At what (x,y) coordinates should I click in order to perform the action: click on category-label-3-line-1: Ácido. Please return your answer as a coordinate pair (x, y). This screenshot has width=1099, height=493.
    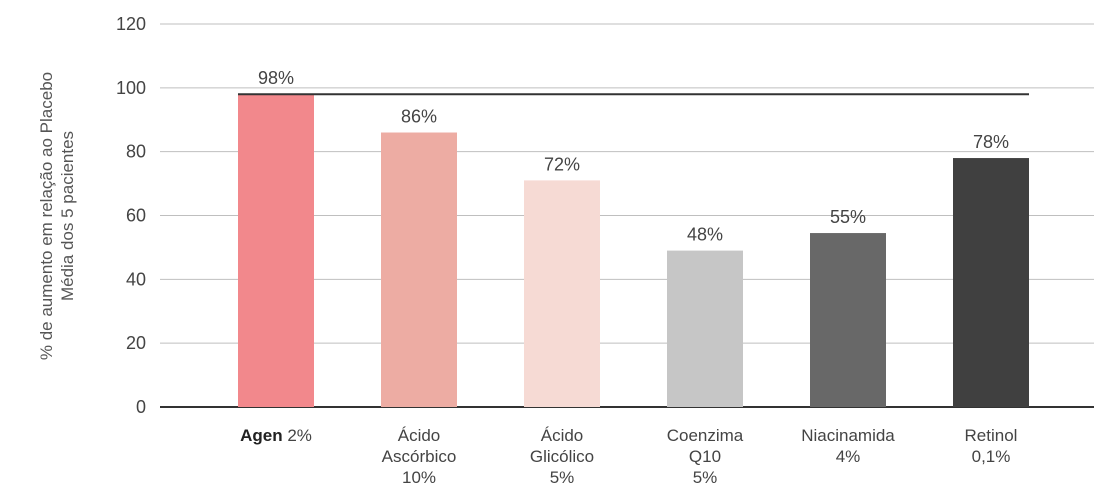
    Looking at the image, I should click on (562, 435).